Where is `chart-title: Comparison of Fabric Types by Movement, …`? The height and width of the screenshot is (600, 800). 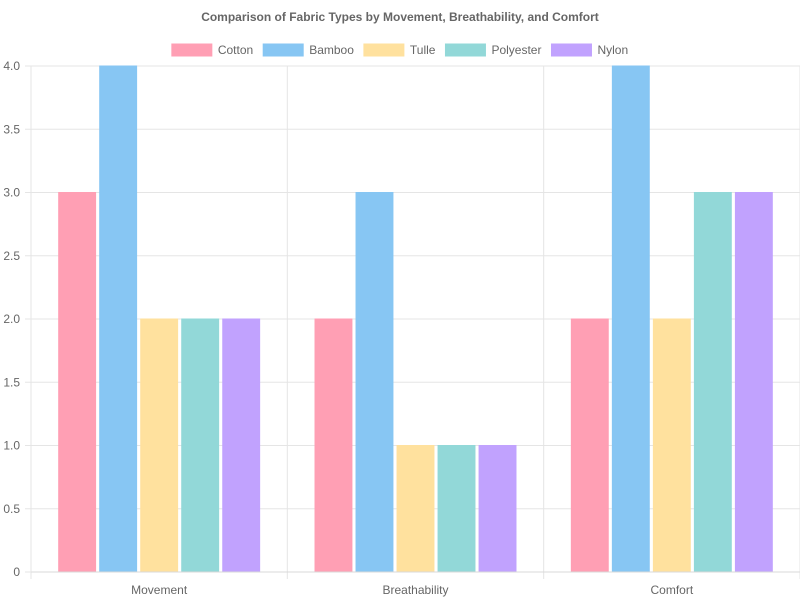
chart-title: Comparison of Fabric Types by Movement, … is located at coordinates (400, 17).